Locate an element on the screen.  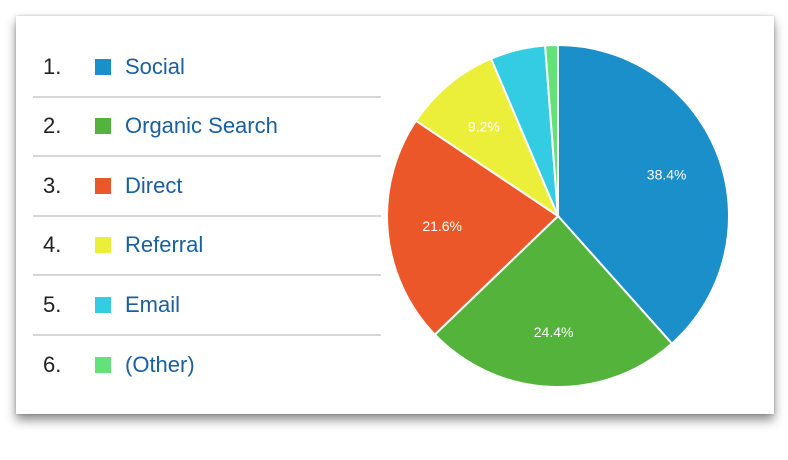
data-label: 24.4% is located at coordinates (554, 332).